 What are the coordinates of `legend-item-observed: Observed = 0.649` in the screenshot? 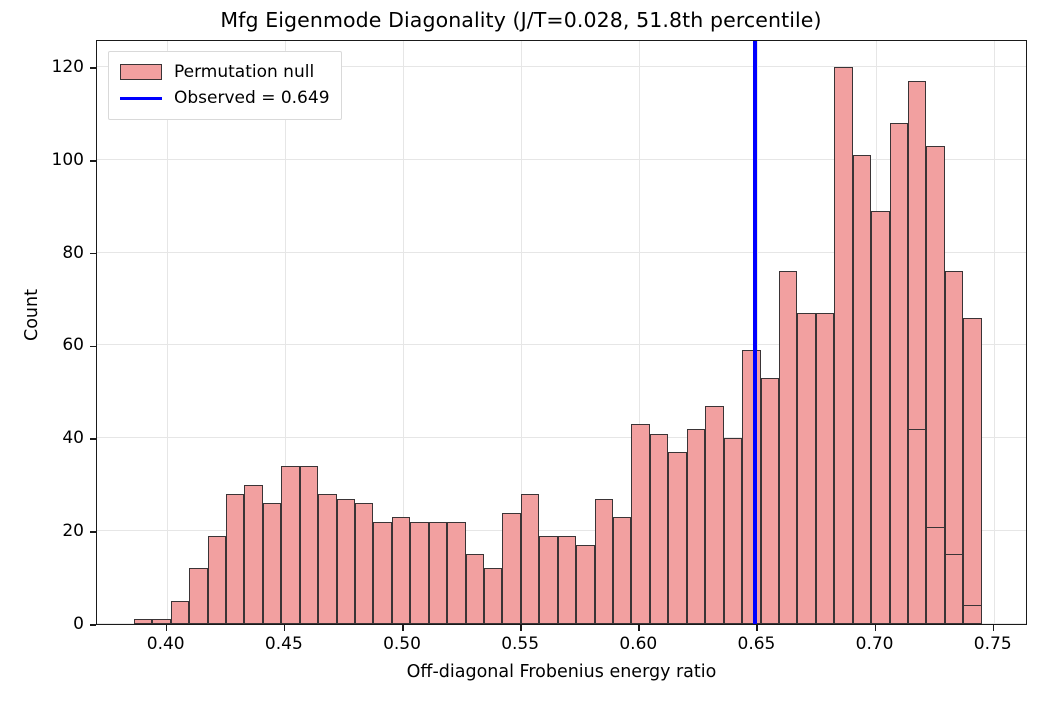 It's located at (225, 98).